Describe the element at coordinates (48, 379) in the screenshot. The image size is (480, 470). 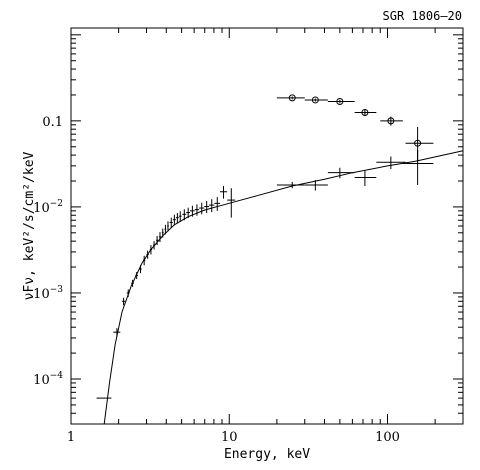
I see `y-tick-label: 10⁻⁴` at that location.